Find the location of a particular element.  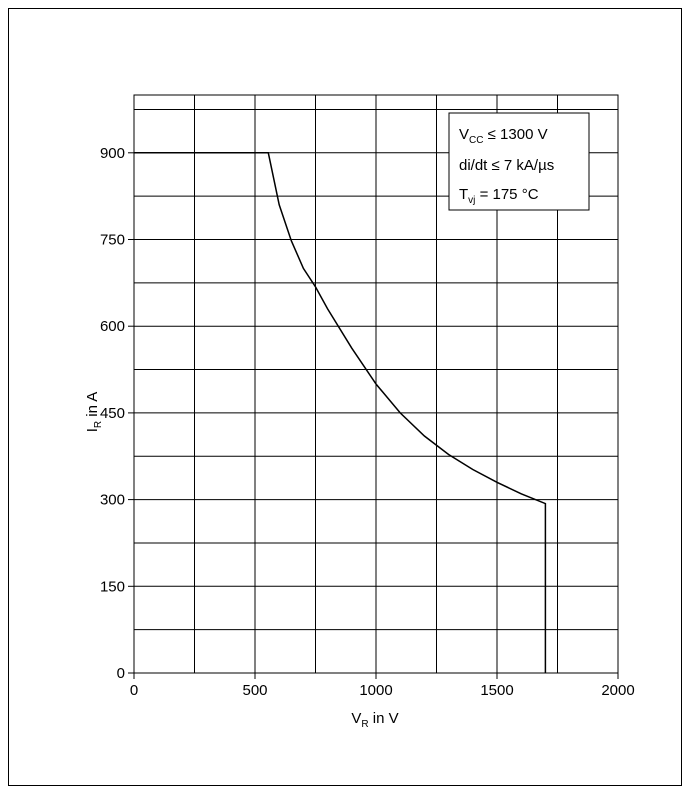

y-tick-label: 300 is located at coordinates (112, 500).